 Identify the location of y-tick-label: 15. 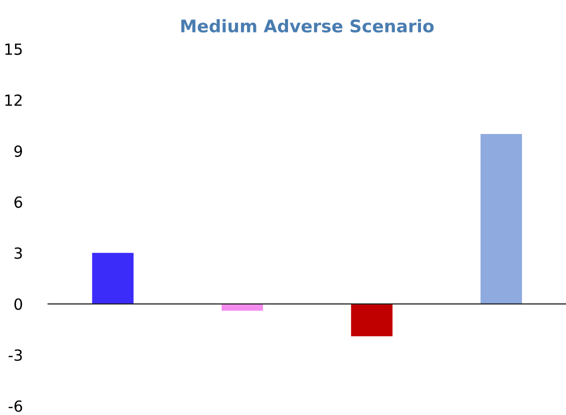
(13, 49).